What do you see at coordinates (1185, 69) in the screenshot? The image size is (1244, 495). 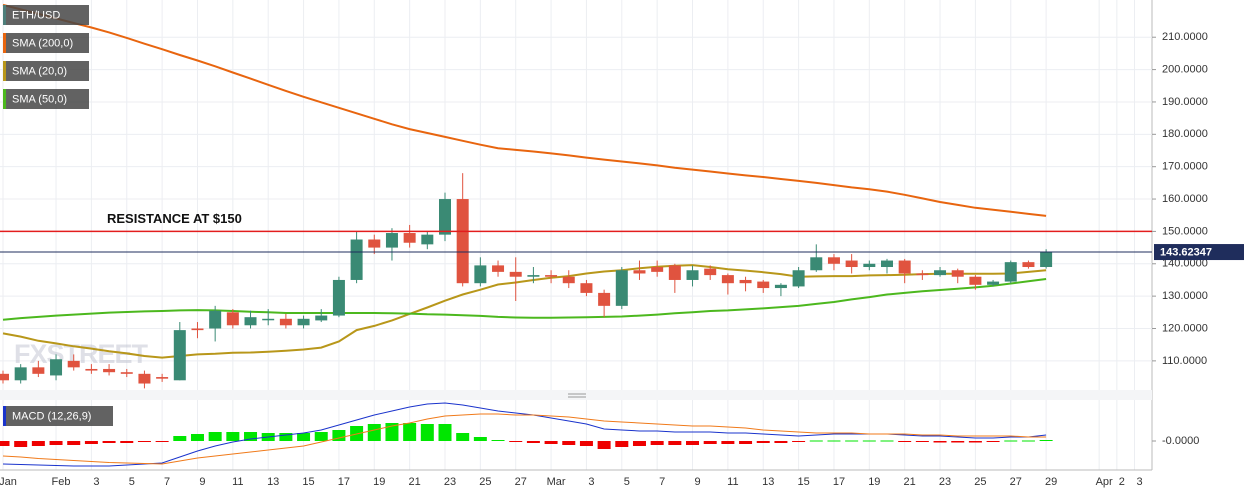 I see `y-tick-label: 200.0000` at bounding box center [1185, 69].